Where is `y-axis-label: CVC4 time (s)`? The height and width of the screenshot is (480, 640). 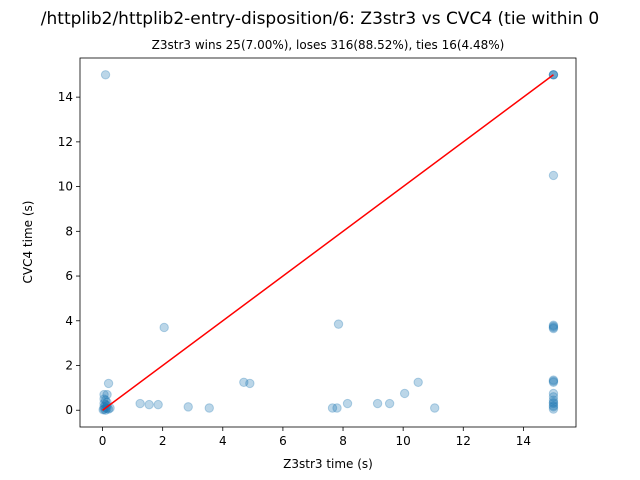 y-axis-label: CVC4 time (s) is located at coordinates (28, 242).